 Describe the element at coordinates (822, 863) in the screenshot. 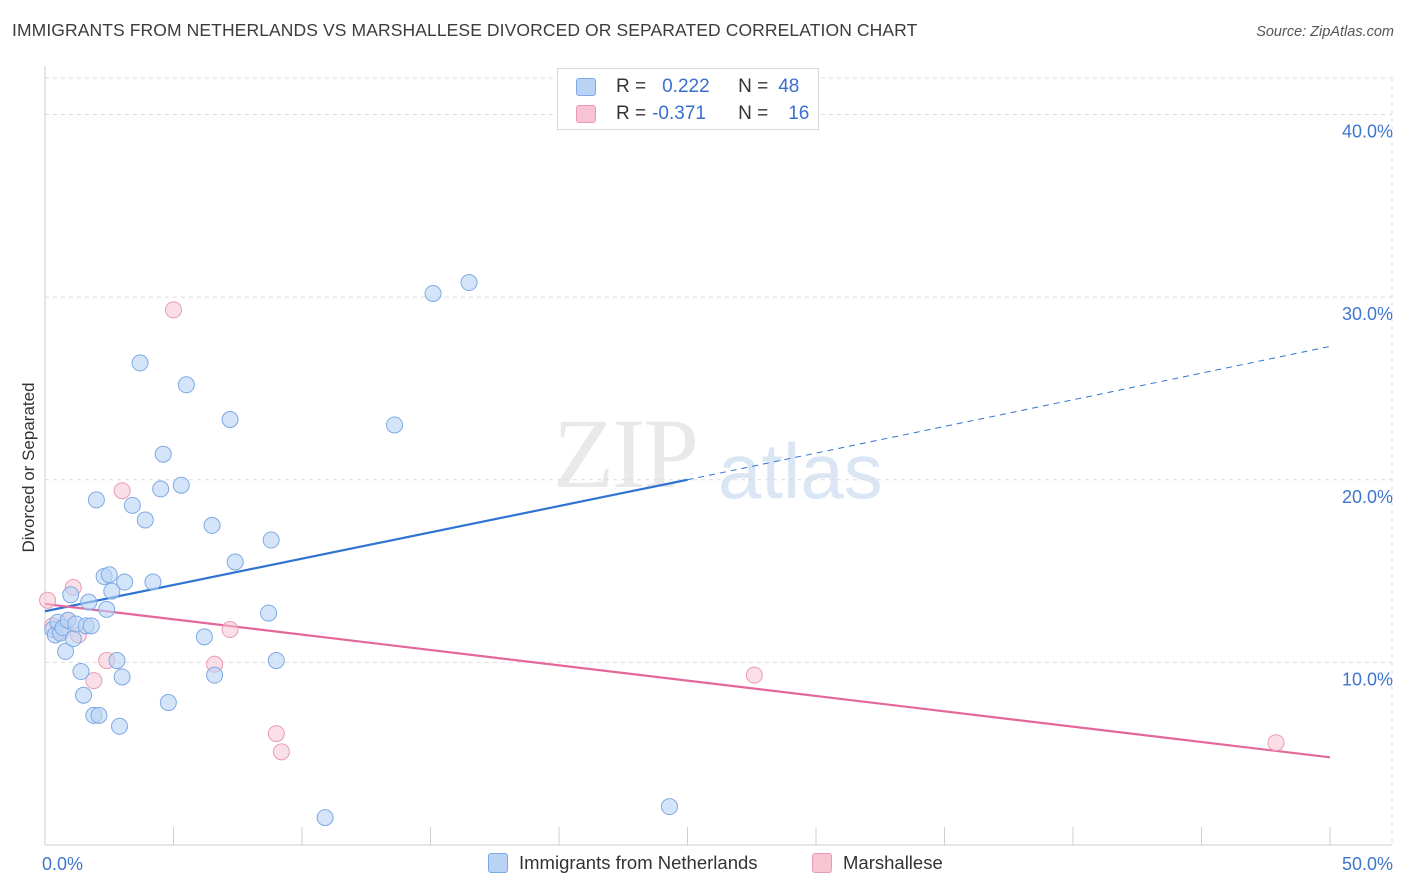

I see `bottom-legend-swatch-pink` at that location.